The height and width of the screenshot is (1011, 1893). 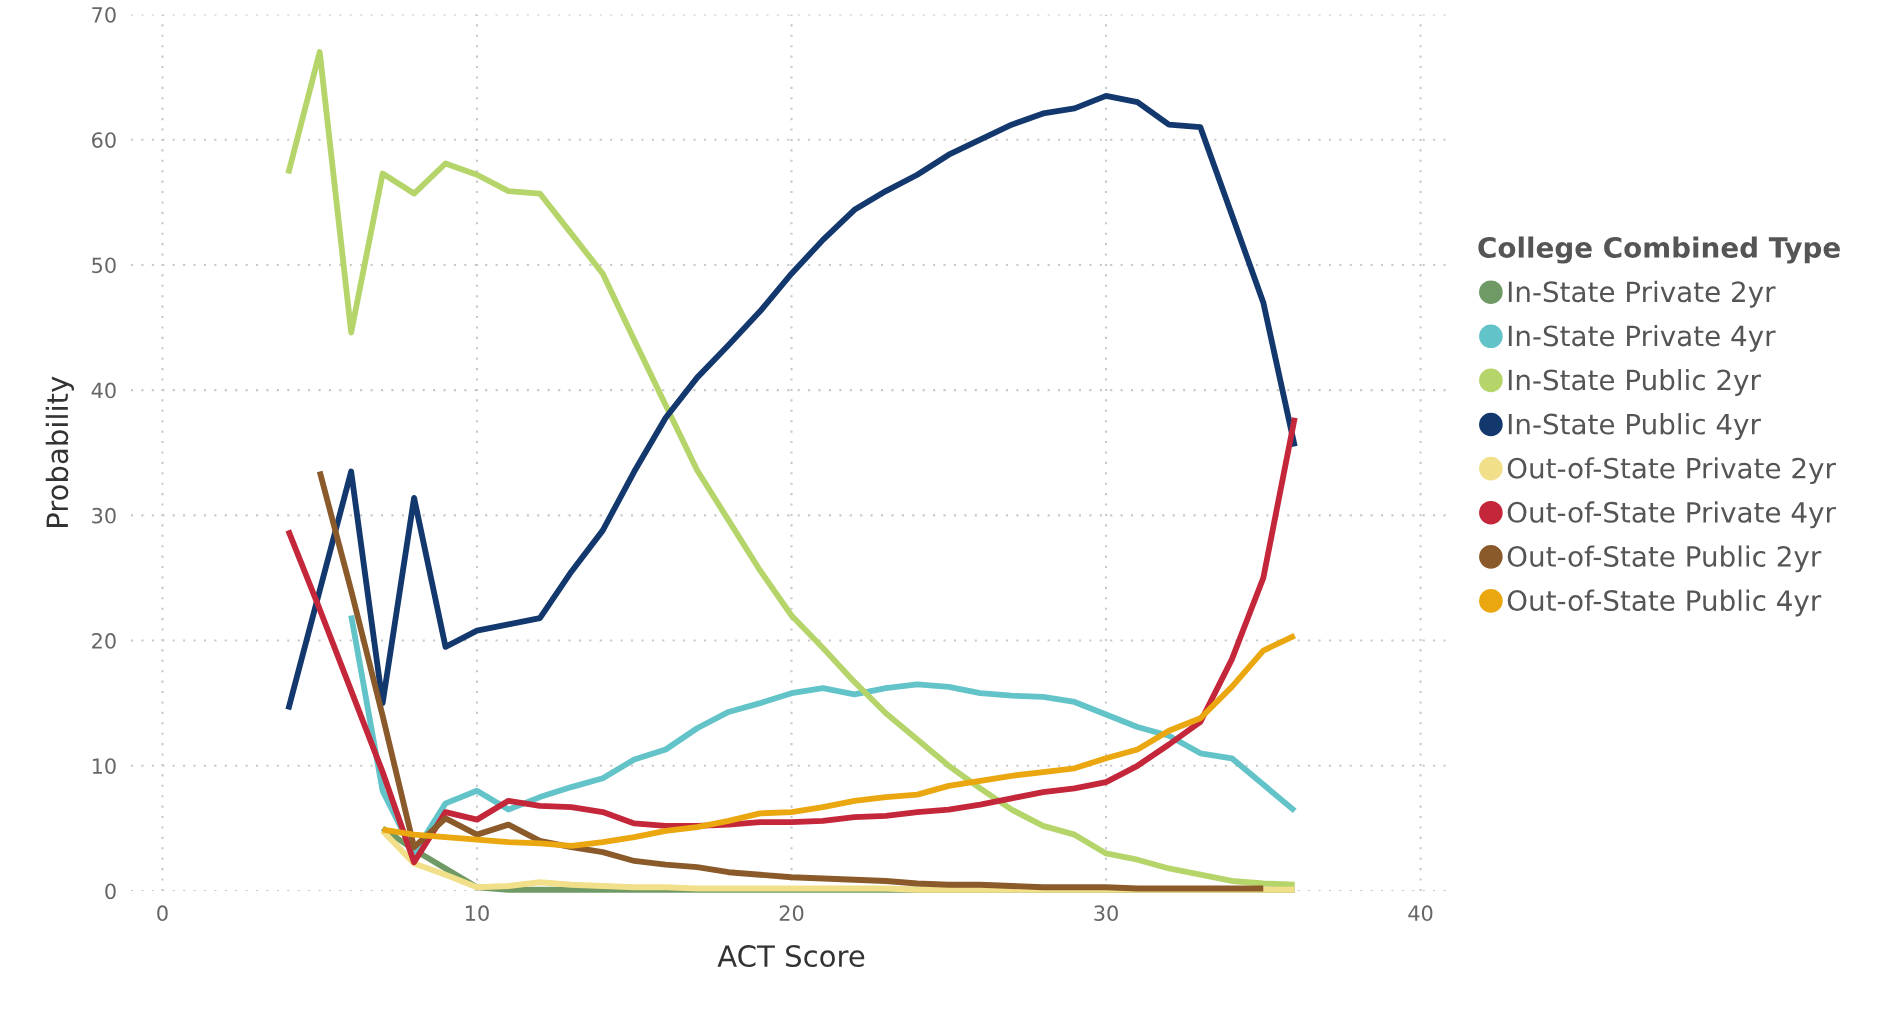 I want to click on legend-title: College Combined Type, so click(x=1659, y=250).